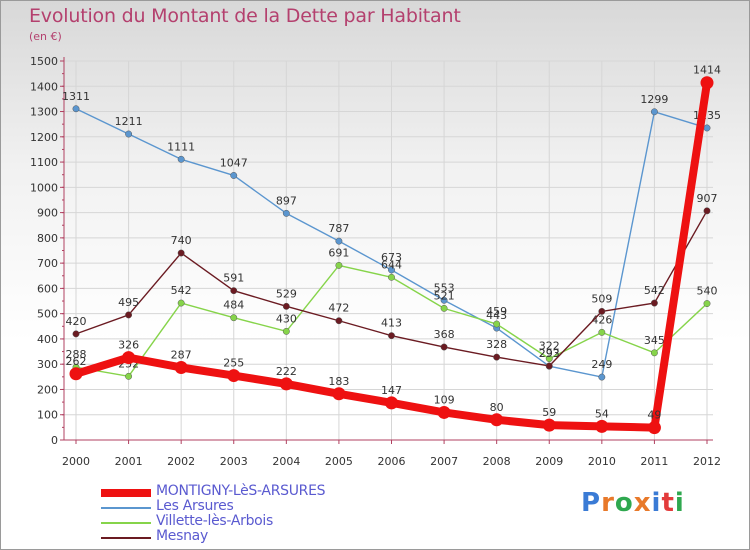 This screenshot has height=550, width=750. Describe the element at coordinates (497, 407) in the screenshot. I see `data-label: 80` at that location.